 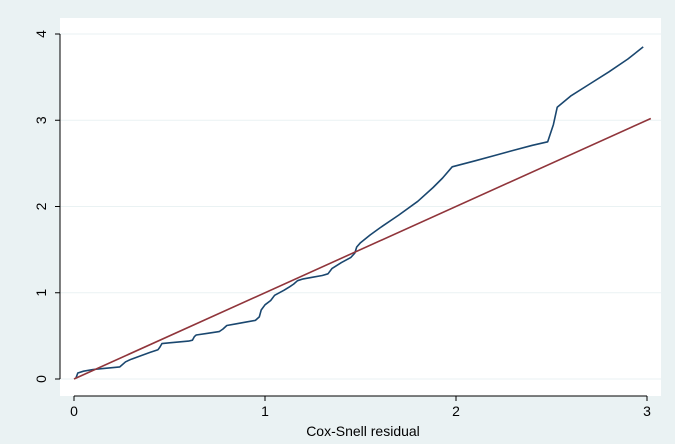 I want to click on x-tick-label: 3, so click(x=647, y=411).